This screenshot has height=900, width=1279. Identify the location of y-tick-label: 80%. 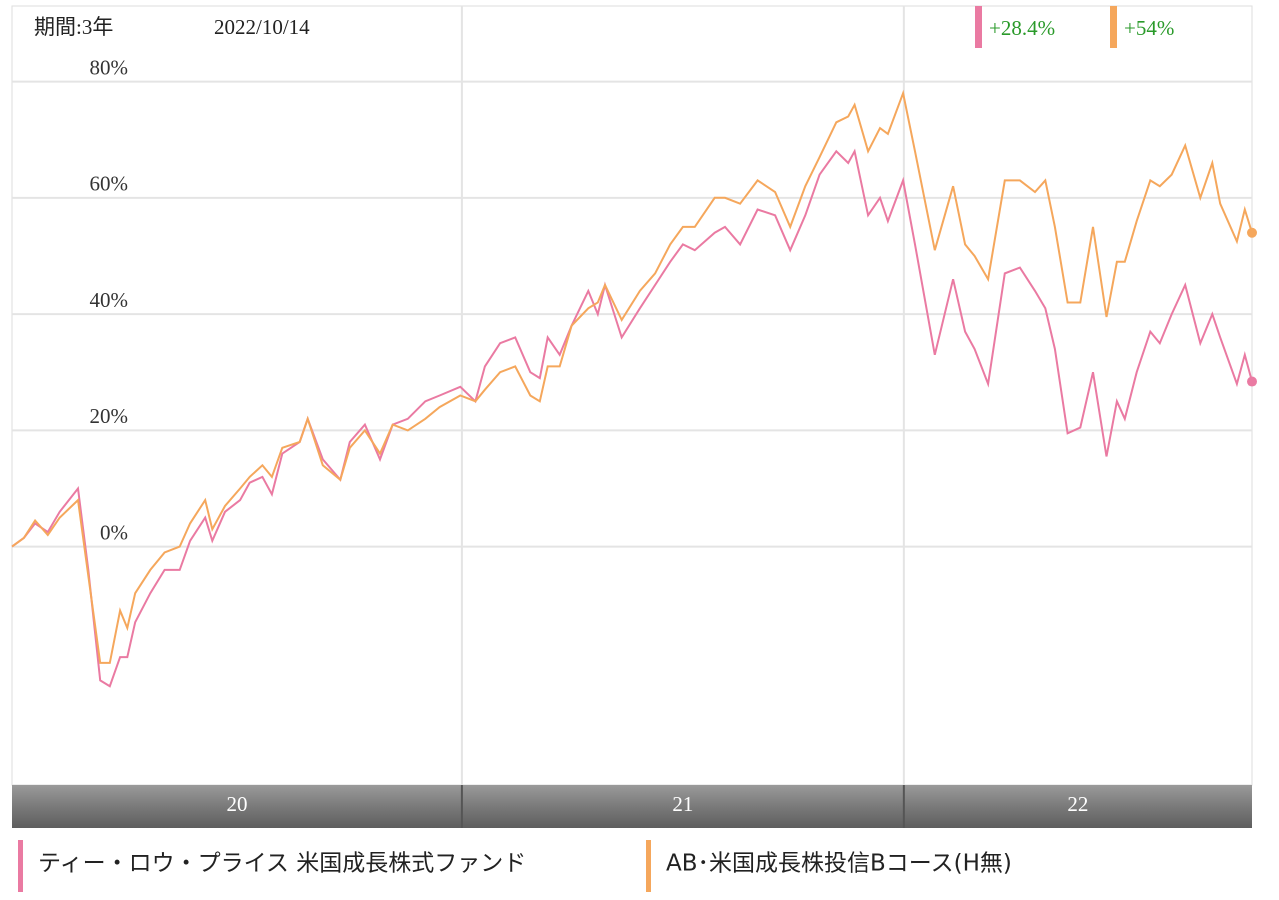
(109, 67).